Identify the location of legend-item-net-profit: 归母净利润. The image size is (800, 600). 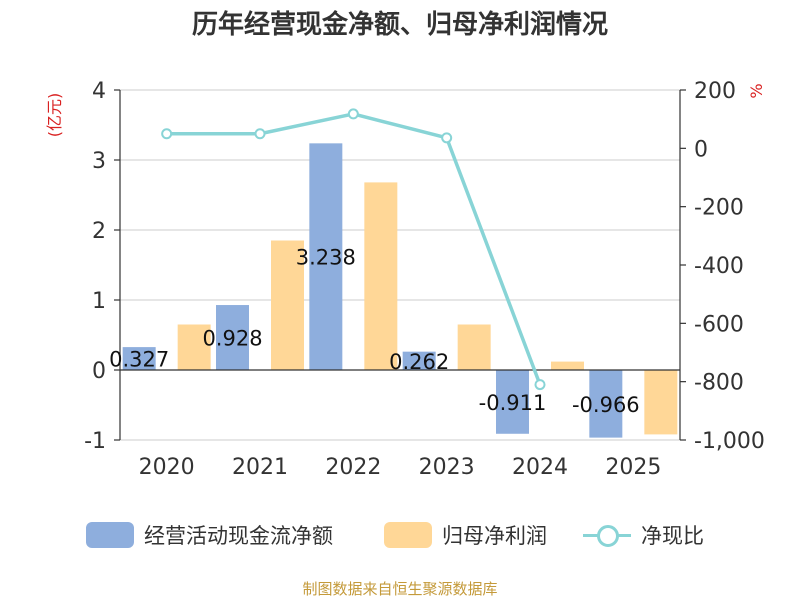
(465, 535).